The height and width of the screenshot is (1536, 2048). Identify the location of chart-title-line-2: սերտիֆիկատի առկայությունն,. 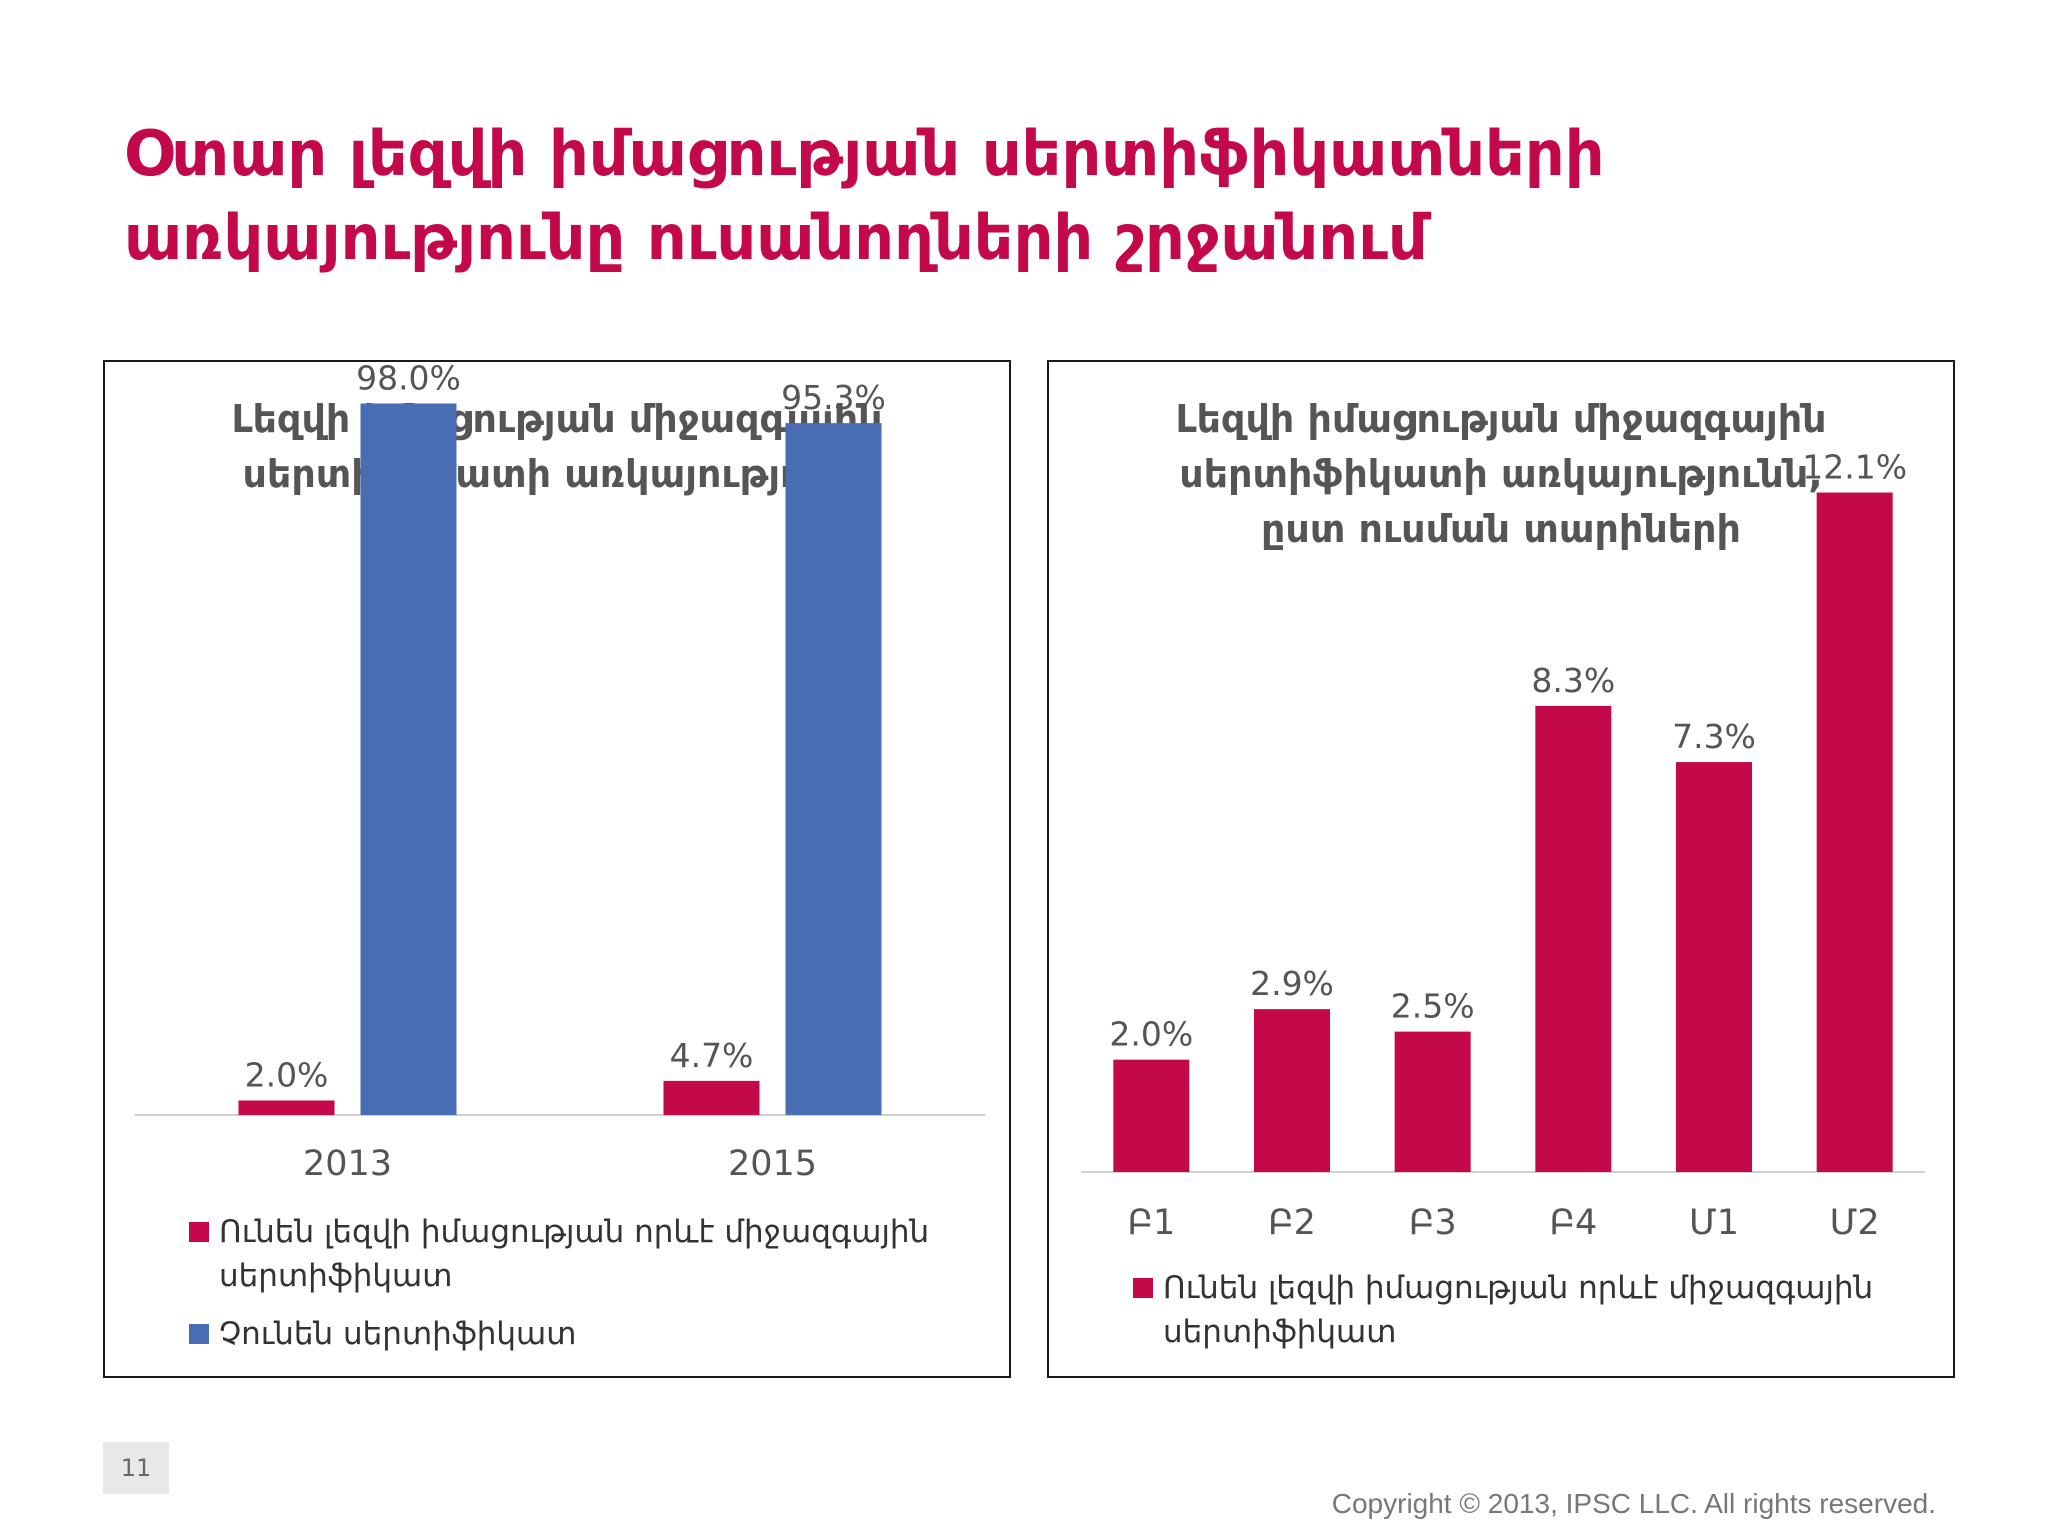
(1501, 474).